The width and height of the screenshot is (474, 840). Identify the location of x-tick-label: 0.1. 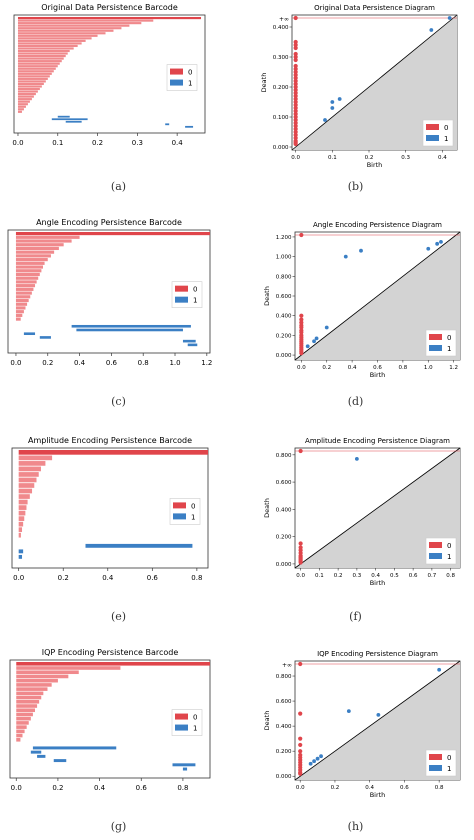
(319, 576).